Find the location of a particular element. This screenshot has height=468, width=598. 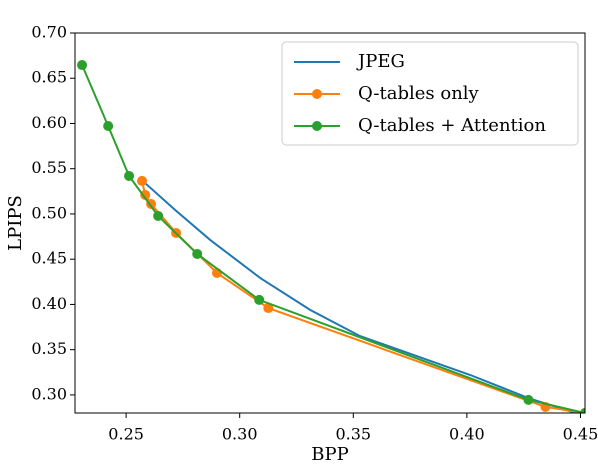

y-tick-label: 0.35 is located at coordinates (49, 348).